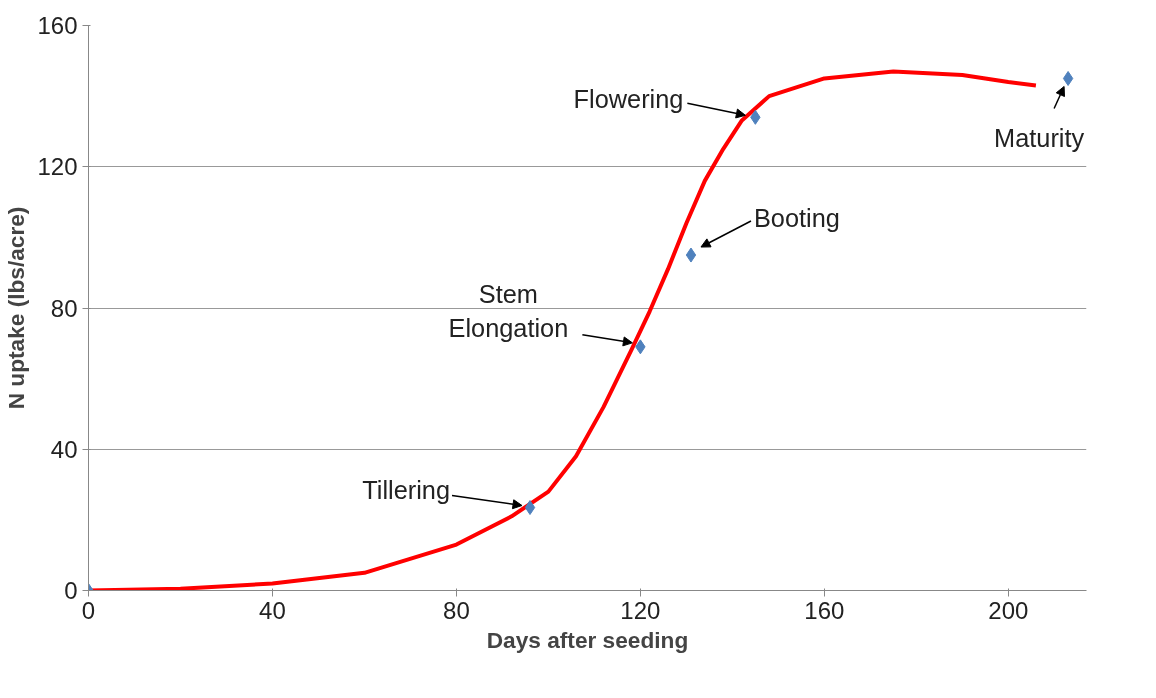  I want to click on annotation: Flowering, so click(628, 99).